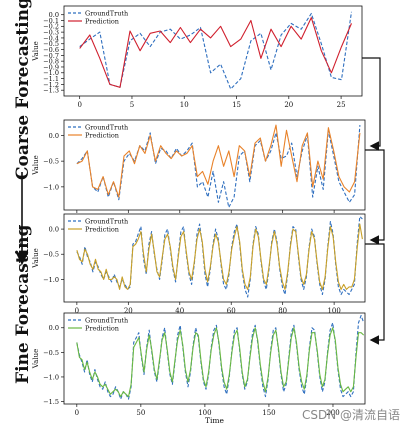 The width and height of the screenshot is (408, 429). I want to click on y-tick-label: −0.8, so click(51, 62).